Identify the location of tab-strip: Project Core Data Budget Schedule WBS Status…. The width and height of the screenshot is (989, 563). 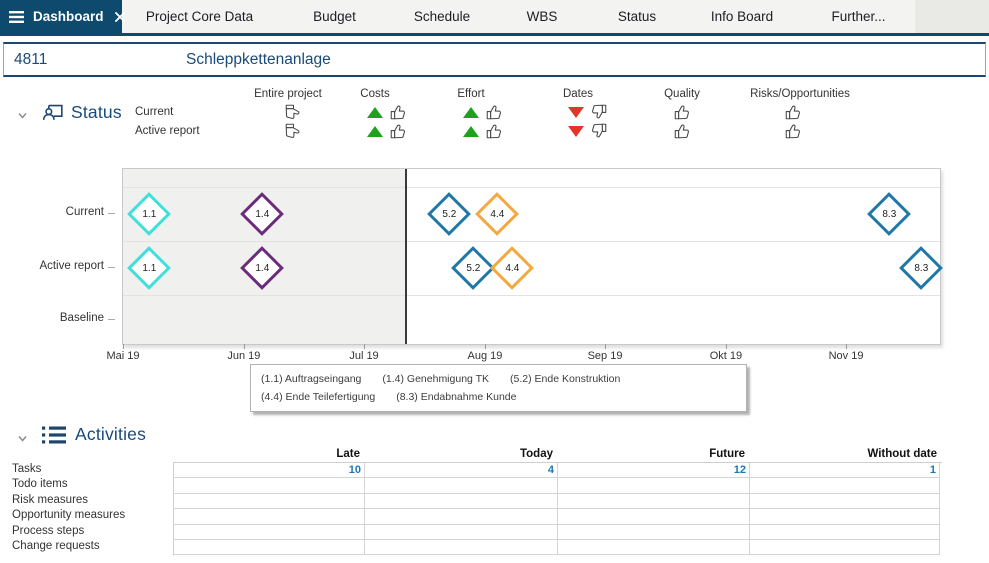
(518, 16).